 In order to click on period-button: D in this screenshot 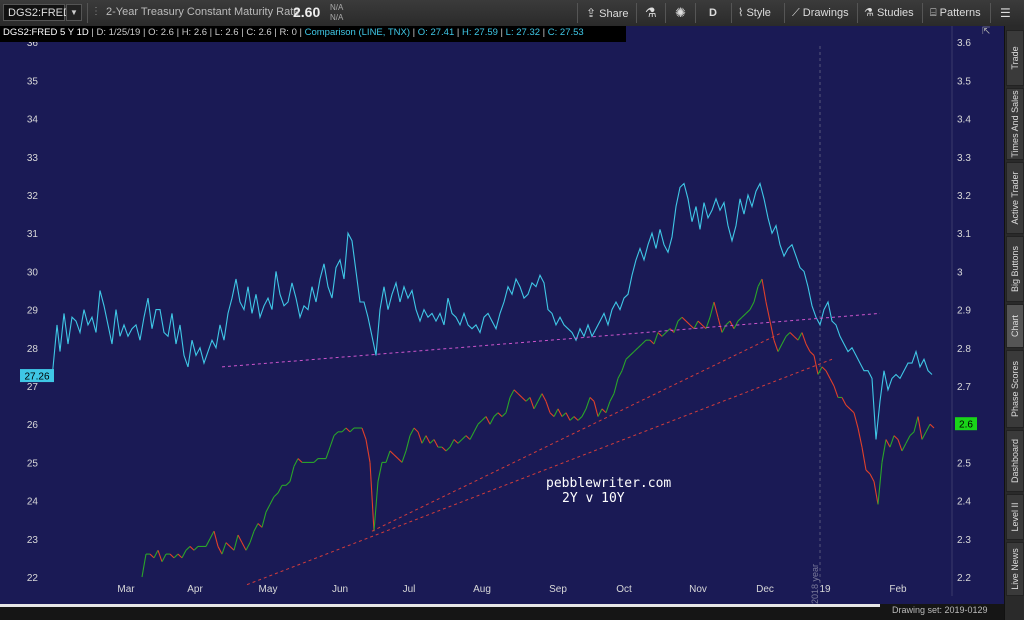, I will do `click(713, 13)`.